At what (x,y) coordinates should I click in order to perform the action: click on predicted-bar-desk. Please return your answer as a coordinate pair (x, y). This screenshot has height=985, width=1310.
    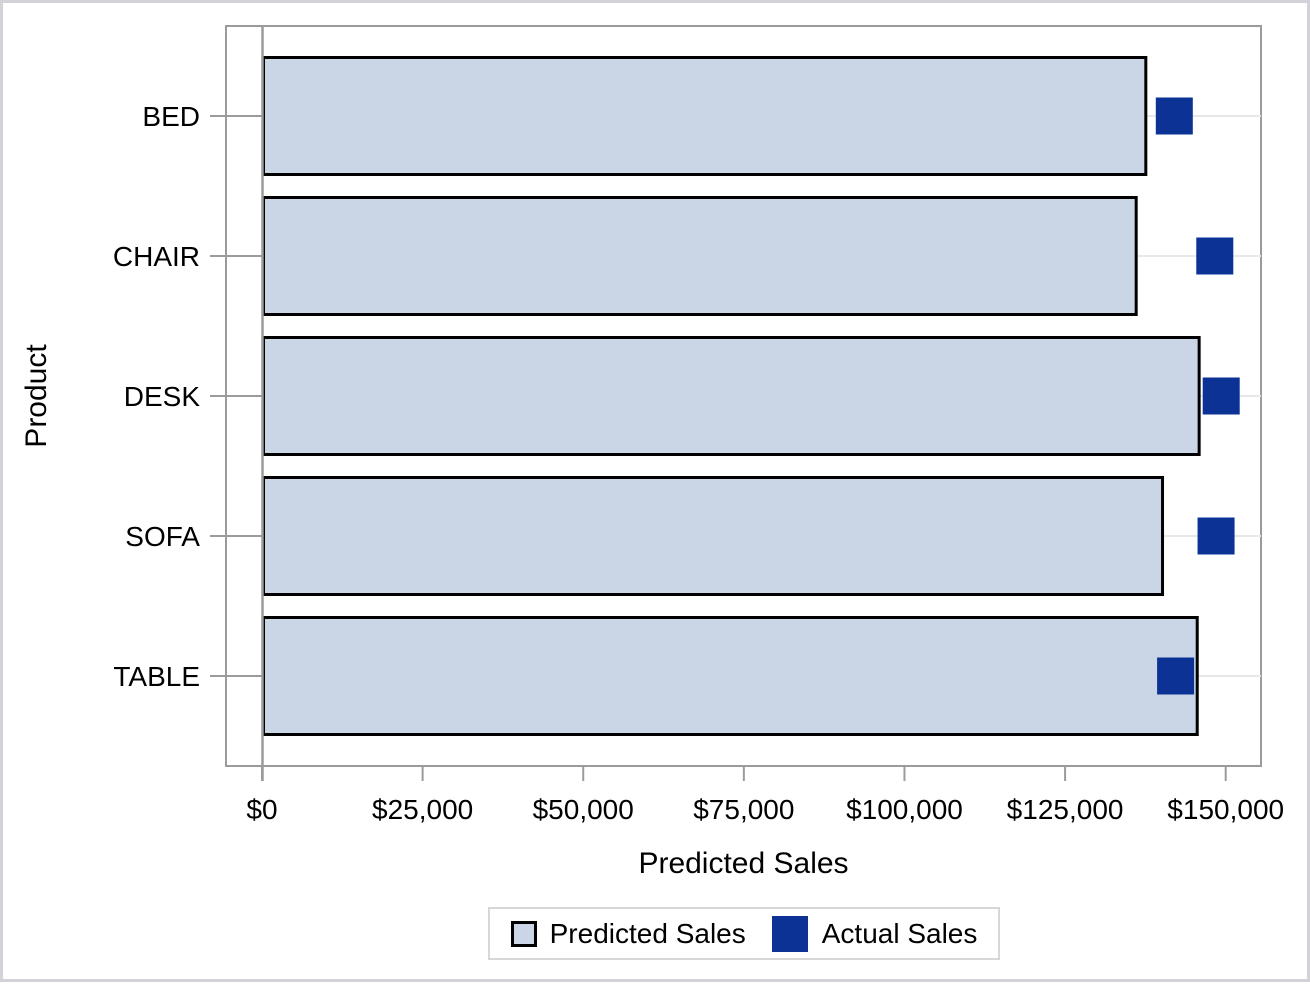
    Looking at the image, I should click on (731, 396).